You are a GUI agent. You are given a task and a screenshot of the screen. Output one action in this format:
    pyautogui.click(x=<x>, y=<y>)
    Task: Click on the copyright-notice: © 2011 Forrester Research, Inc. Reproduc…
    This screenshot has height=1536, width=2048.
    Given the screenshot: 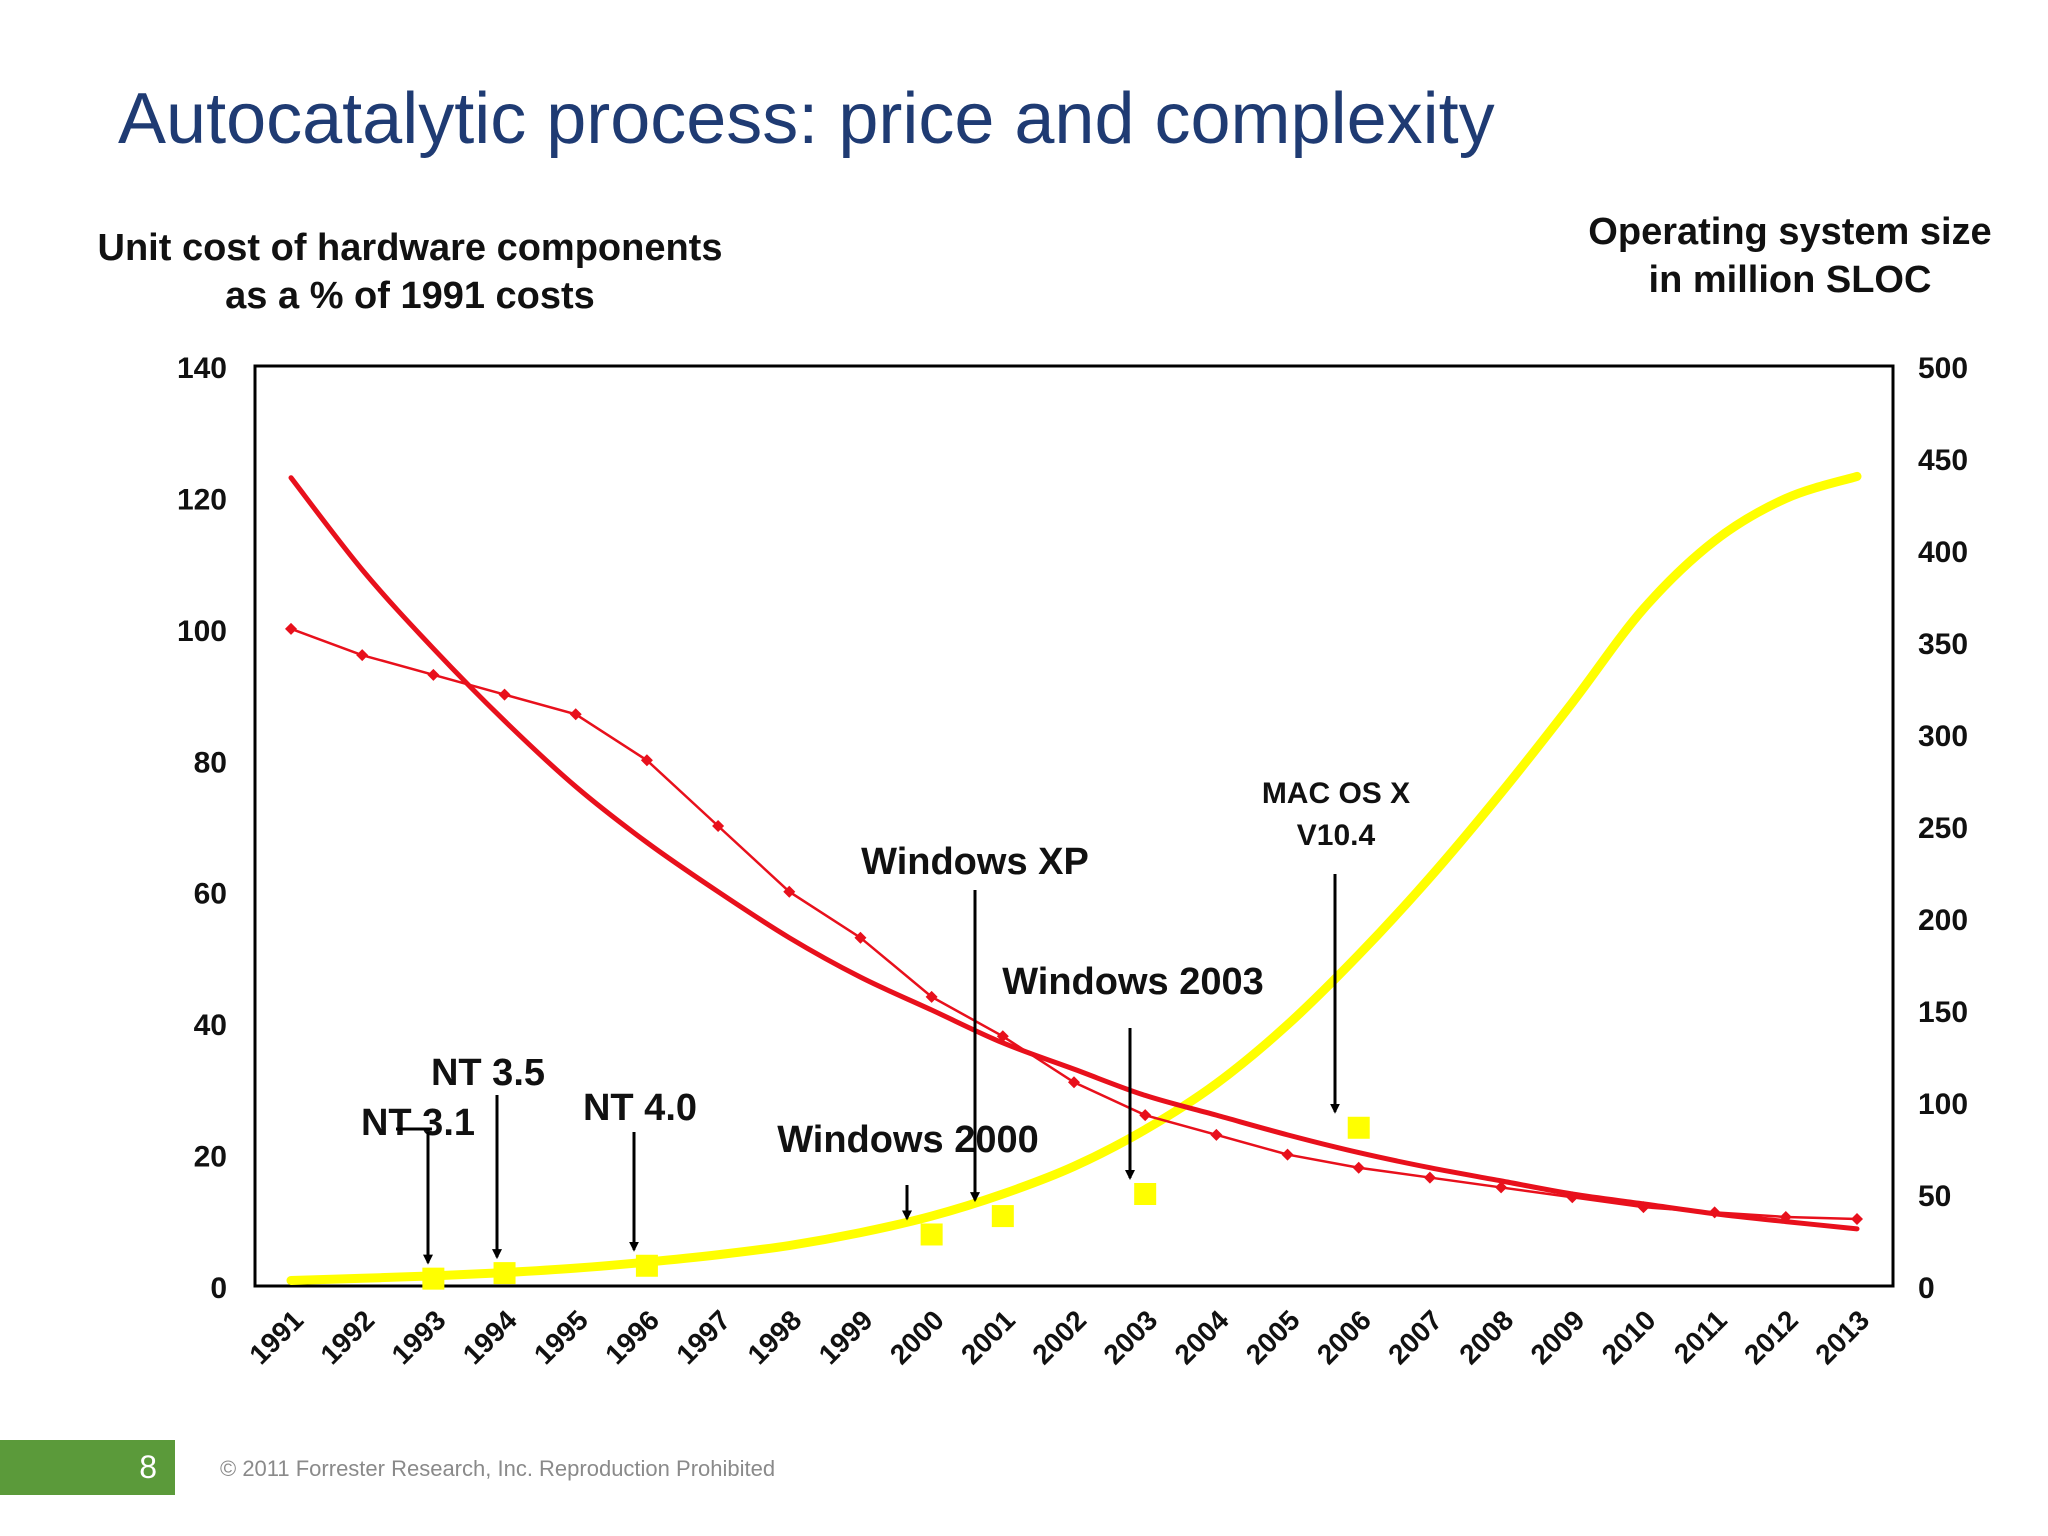 What is the action you would take?
    pyautogui.click(x=498, y=1468)
    